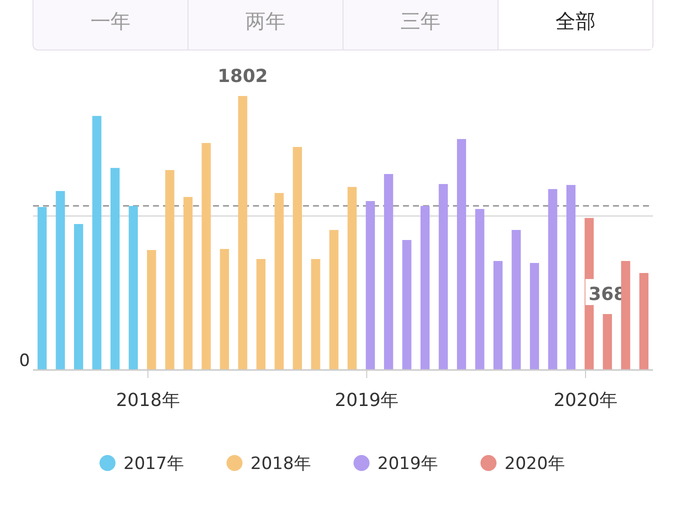 The height and width of the screenshot is (515, 687). I want to click on legend-label: 2019年, so click(408, 464).